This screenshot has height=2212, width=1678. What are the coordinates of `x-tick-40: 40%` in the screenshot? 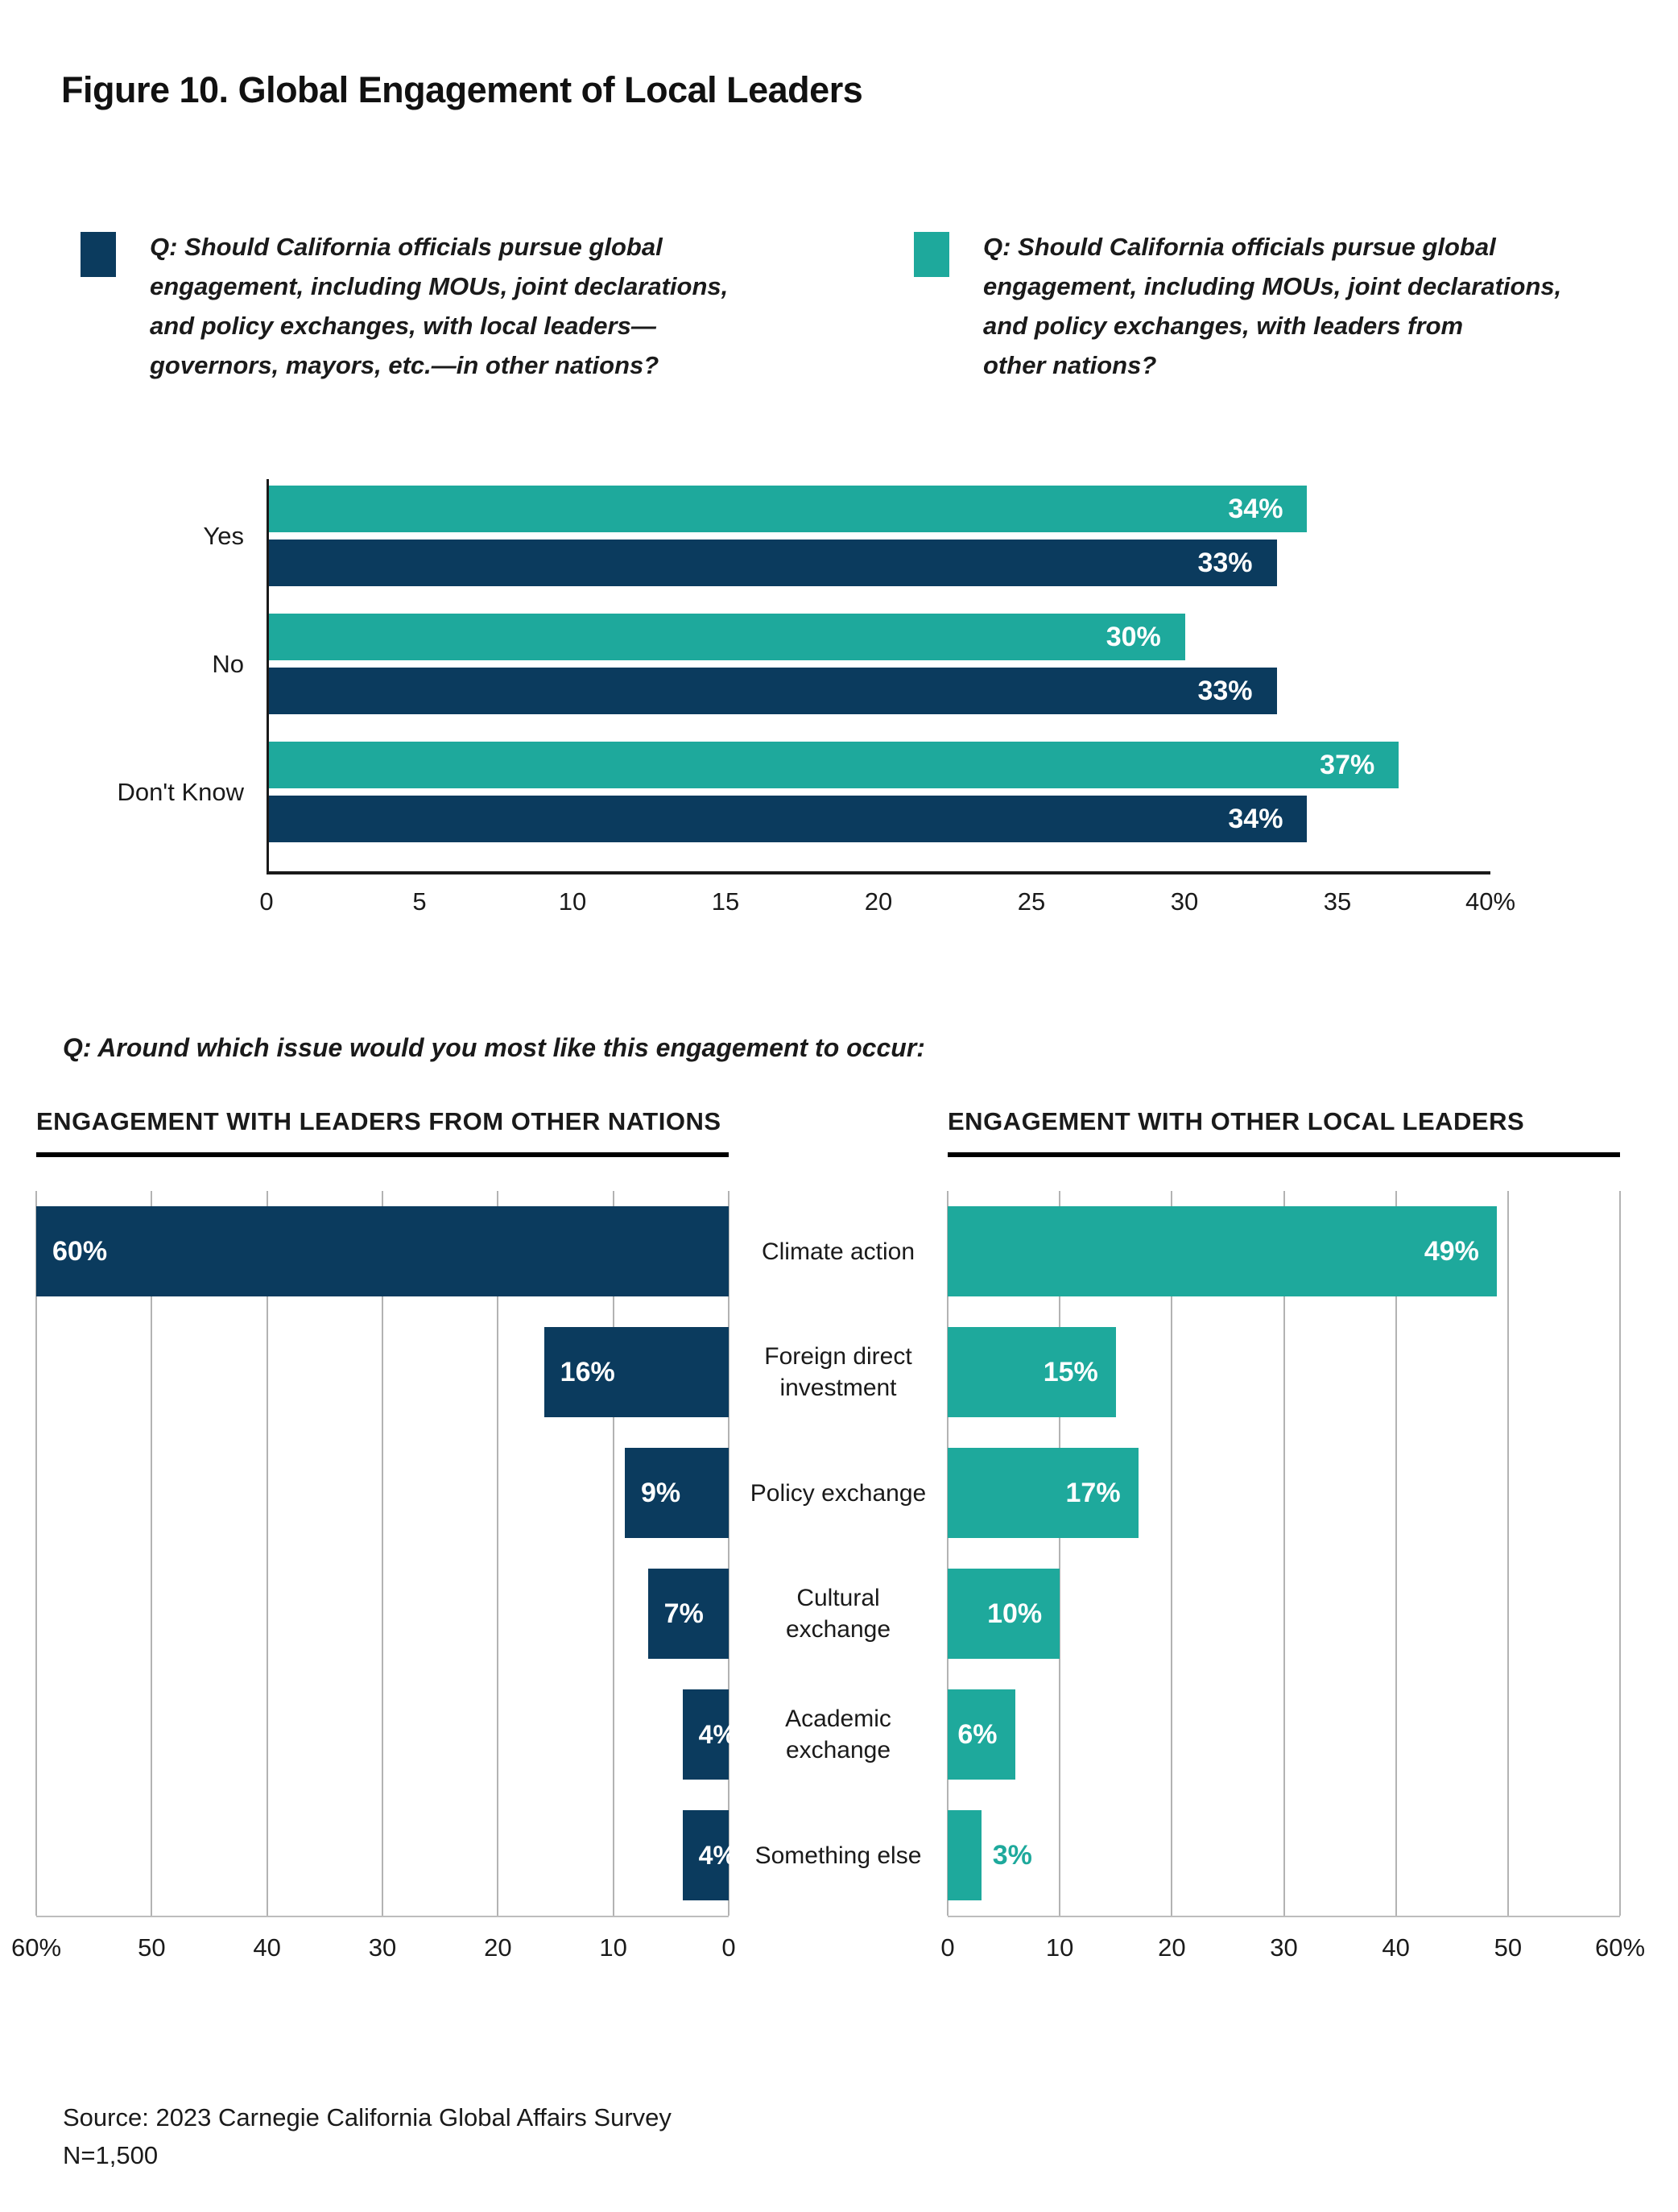 It's located at (1490, 901).